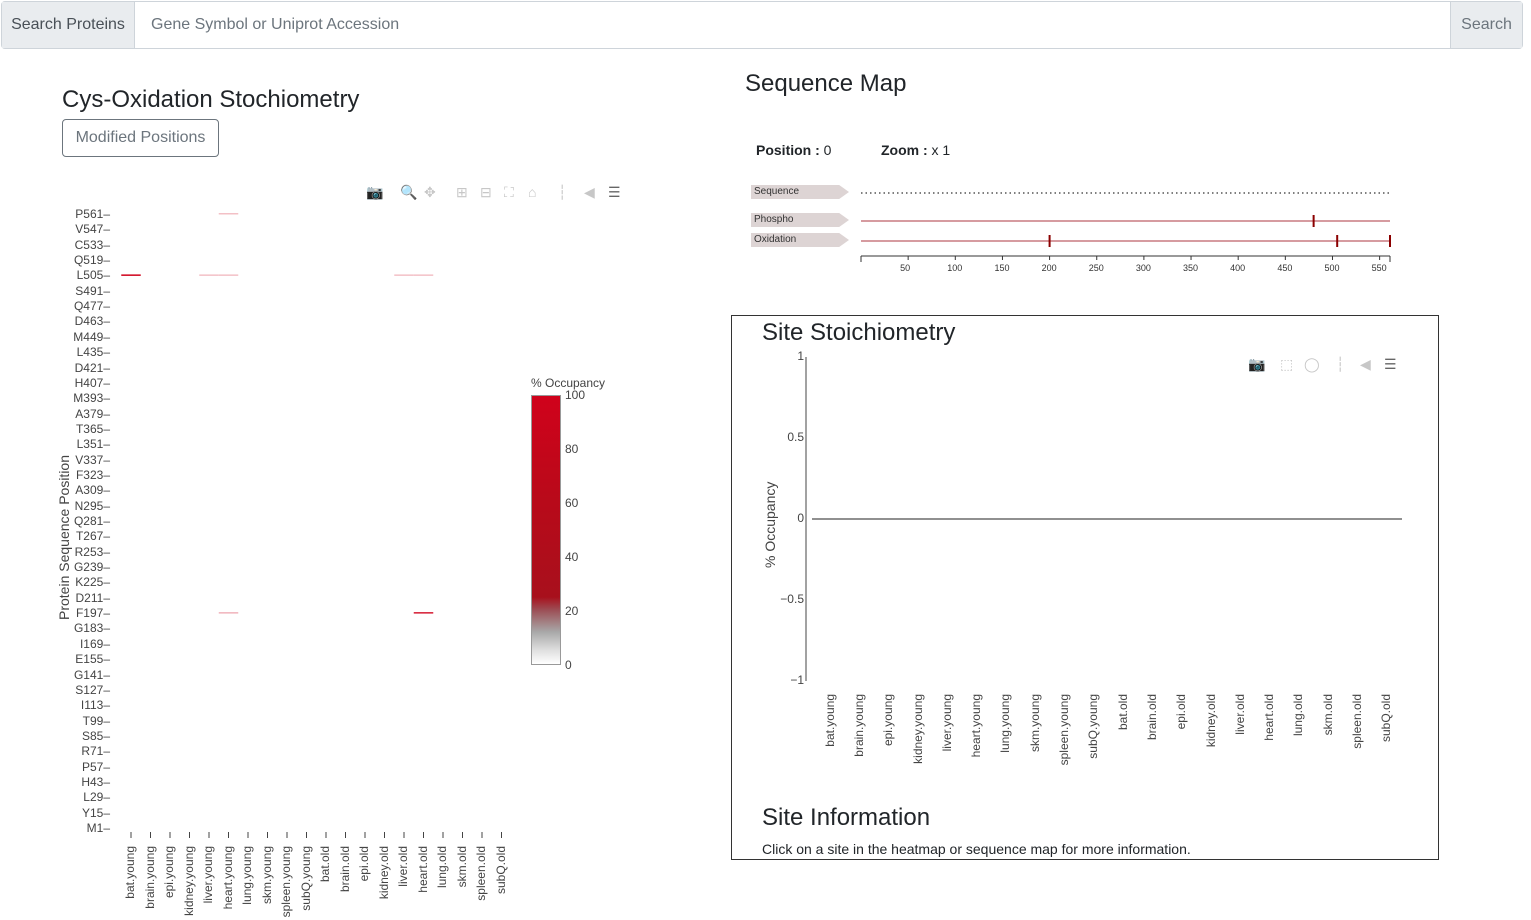 Image resolution: width=1531 pixels, height=920 pixels. Describe the element at coordinates (92, 582) in the screenshot. I see `y-tick-label: K225–` at that location.